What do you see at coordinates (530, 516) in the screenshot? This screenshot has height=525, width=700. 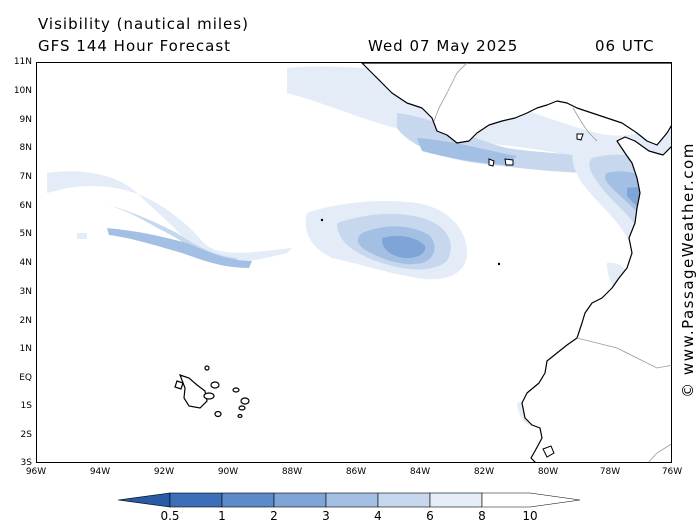 I see `colorbar-label: 10` at bounding box center [530, 516].